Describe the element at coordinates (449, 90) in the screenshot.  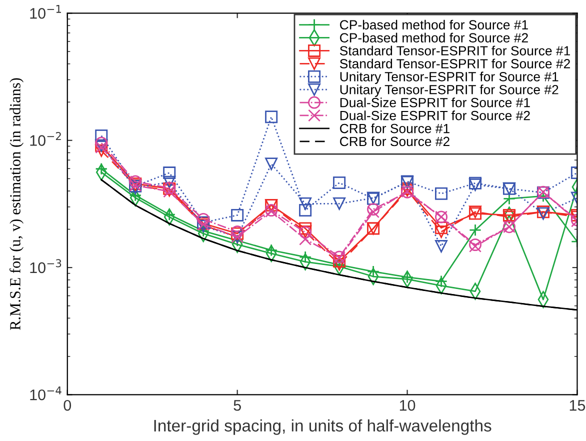
I see `legend-label: Unitary Tensor-ESPRIT for Source #2` at that location.